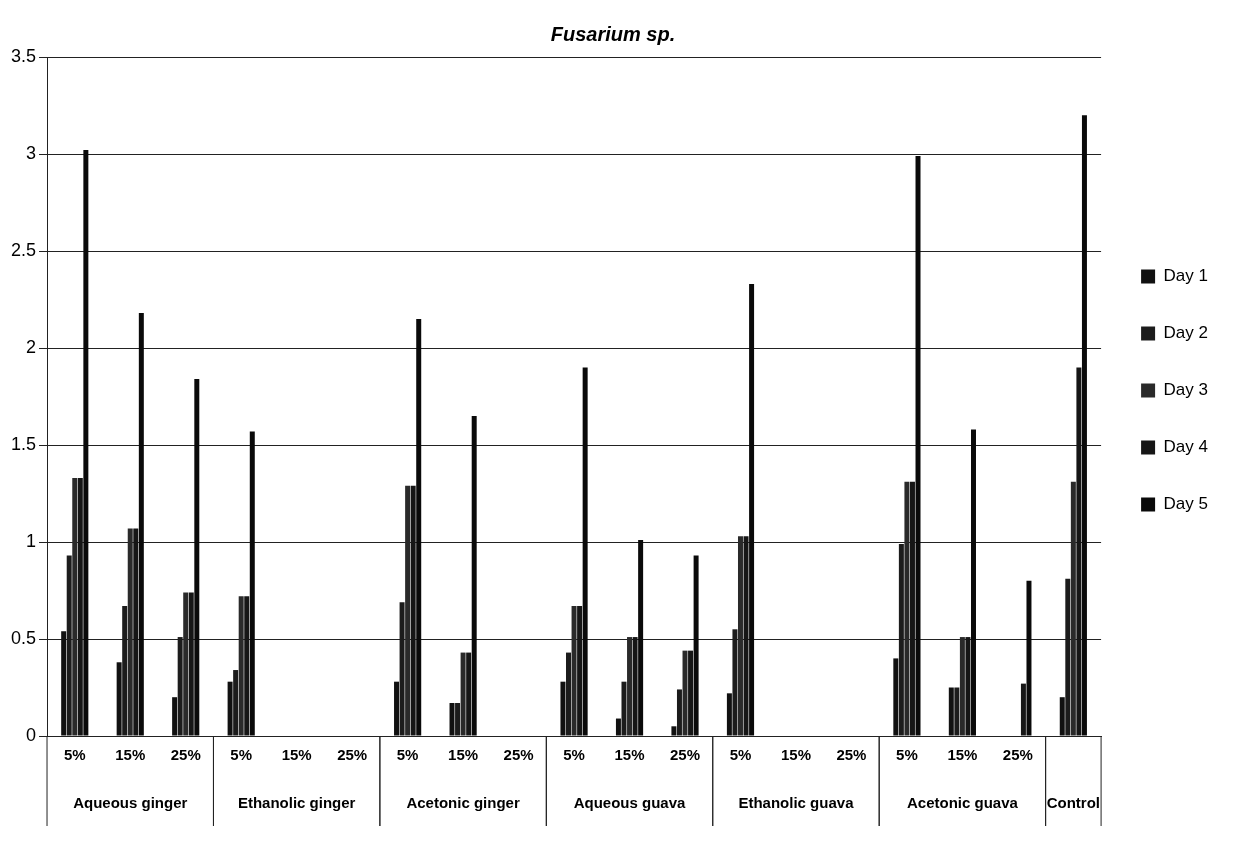 The width and height of the screenshot is (1240, 841). I want to click on legend-label: Day 2, so click(1186, 333).